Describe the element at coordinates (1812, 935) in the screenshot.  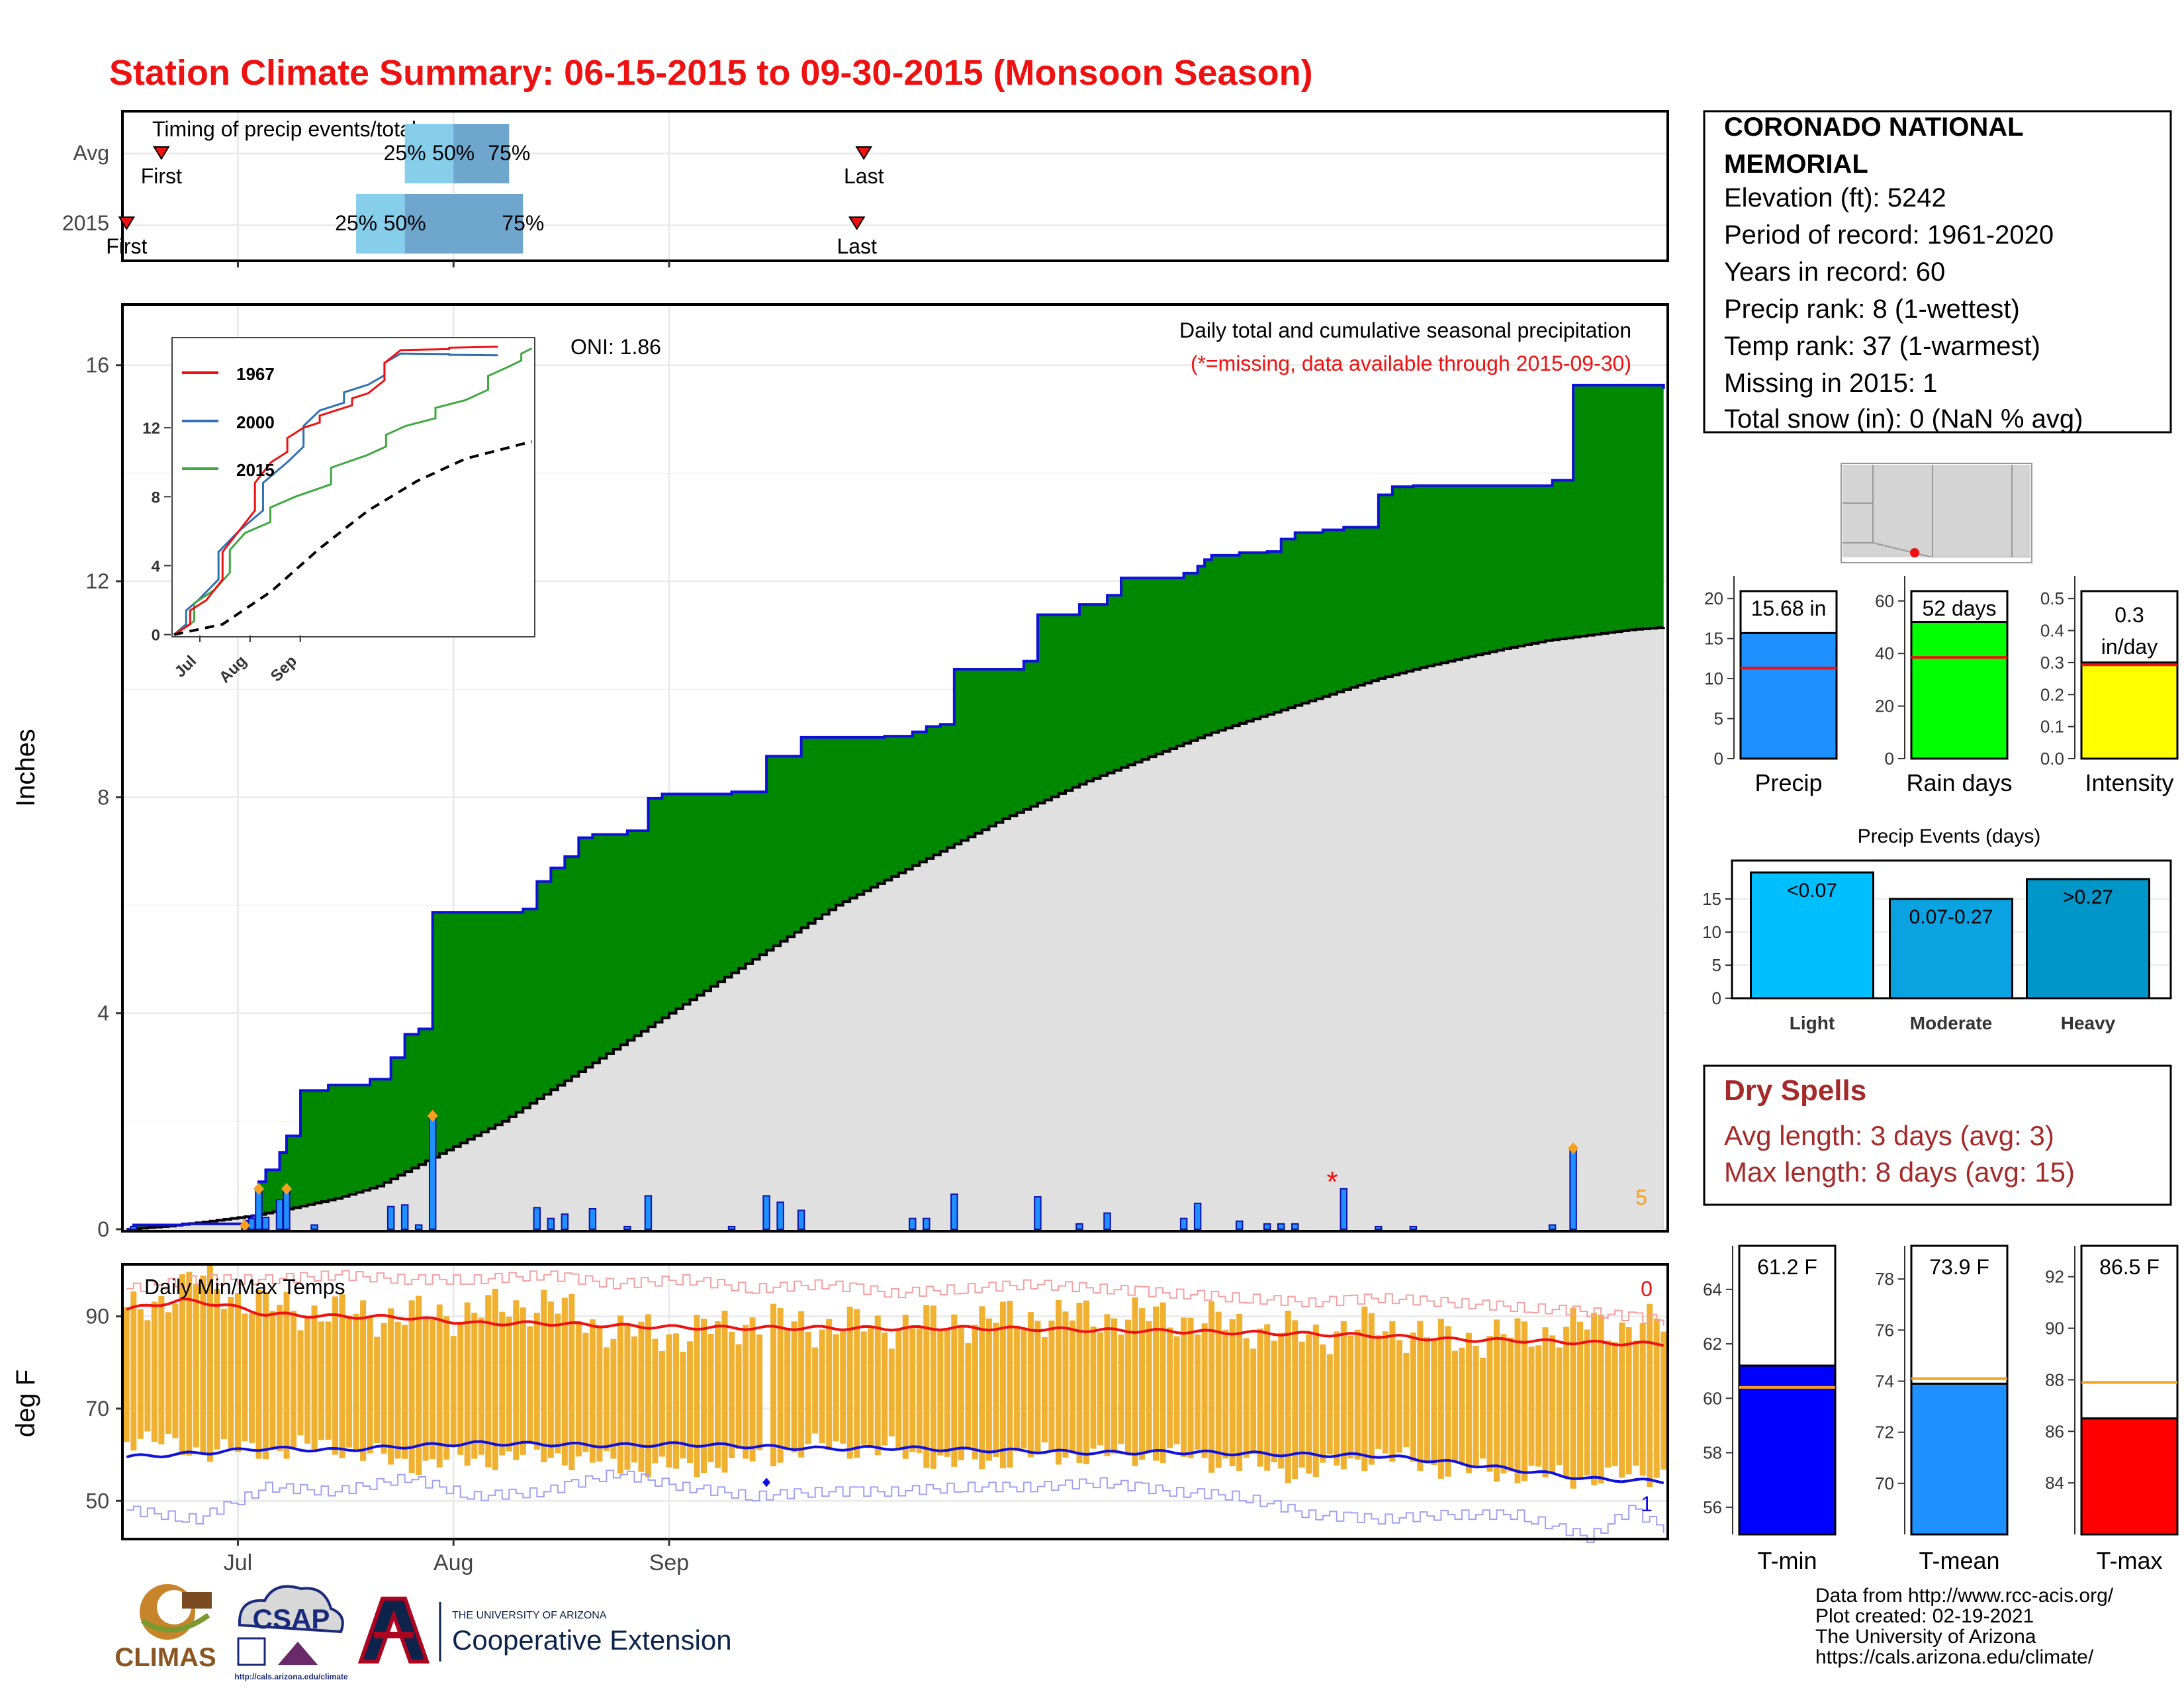
I see `events-bar-light` at that location.